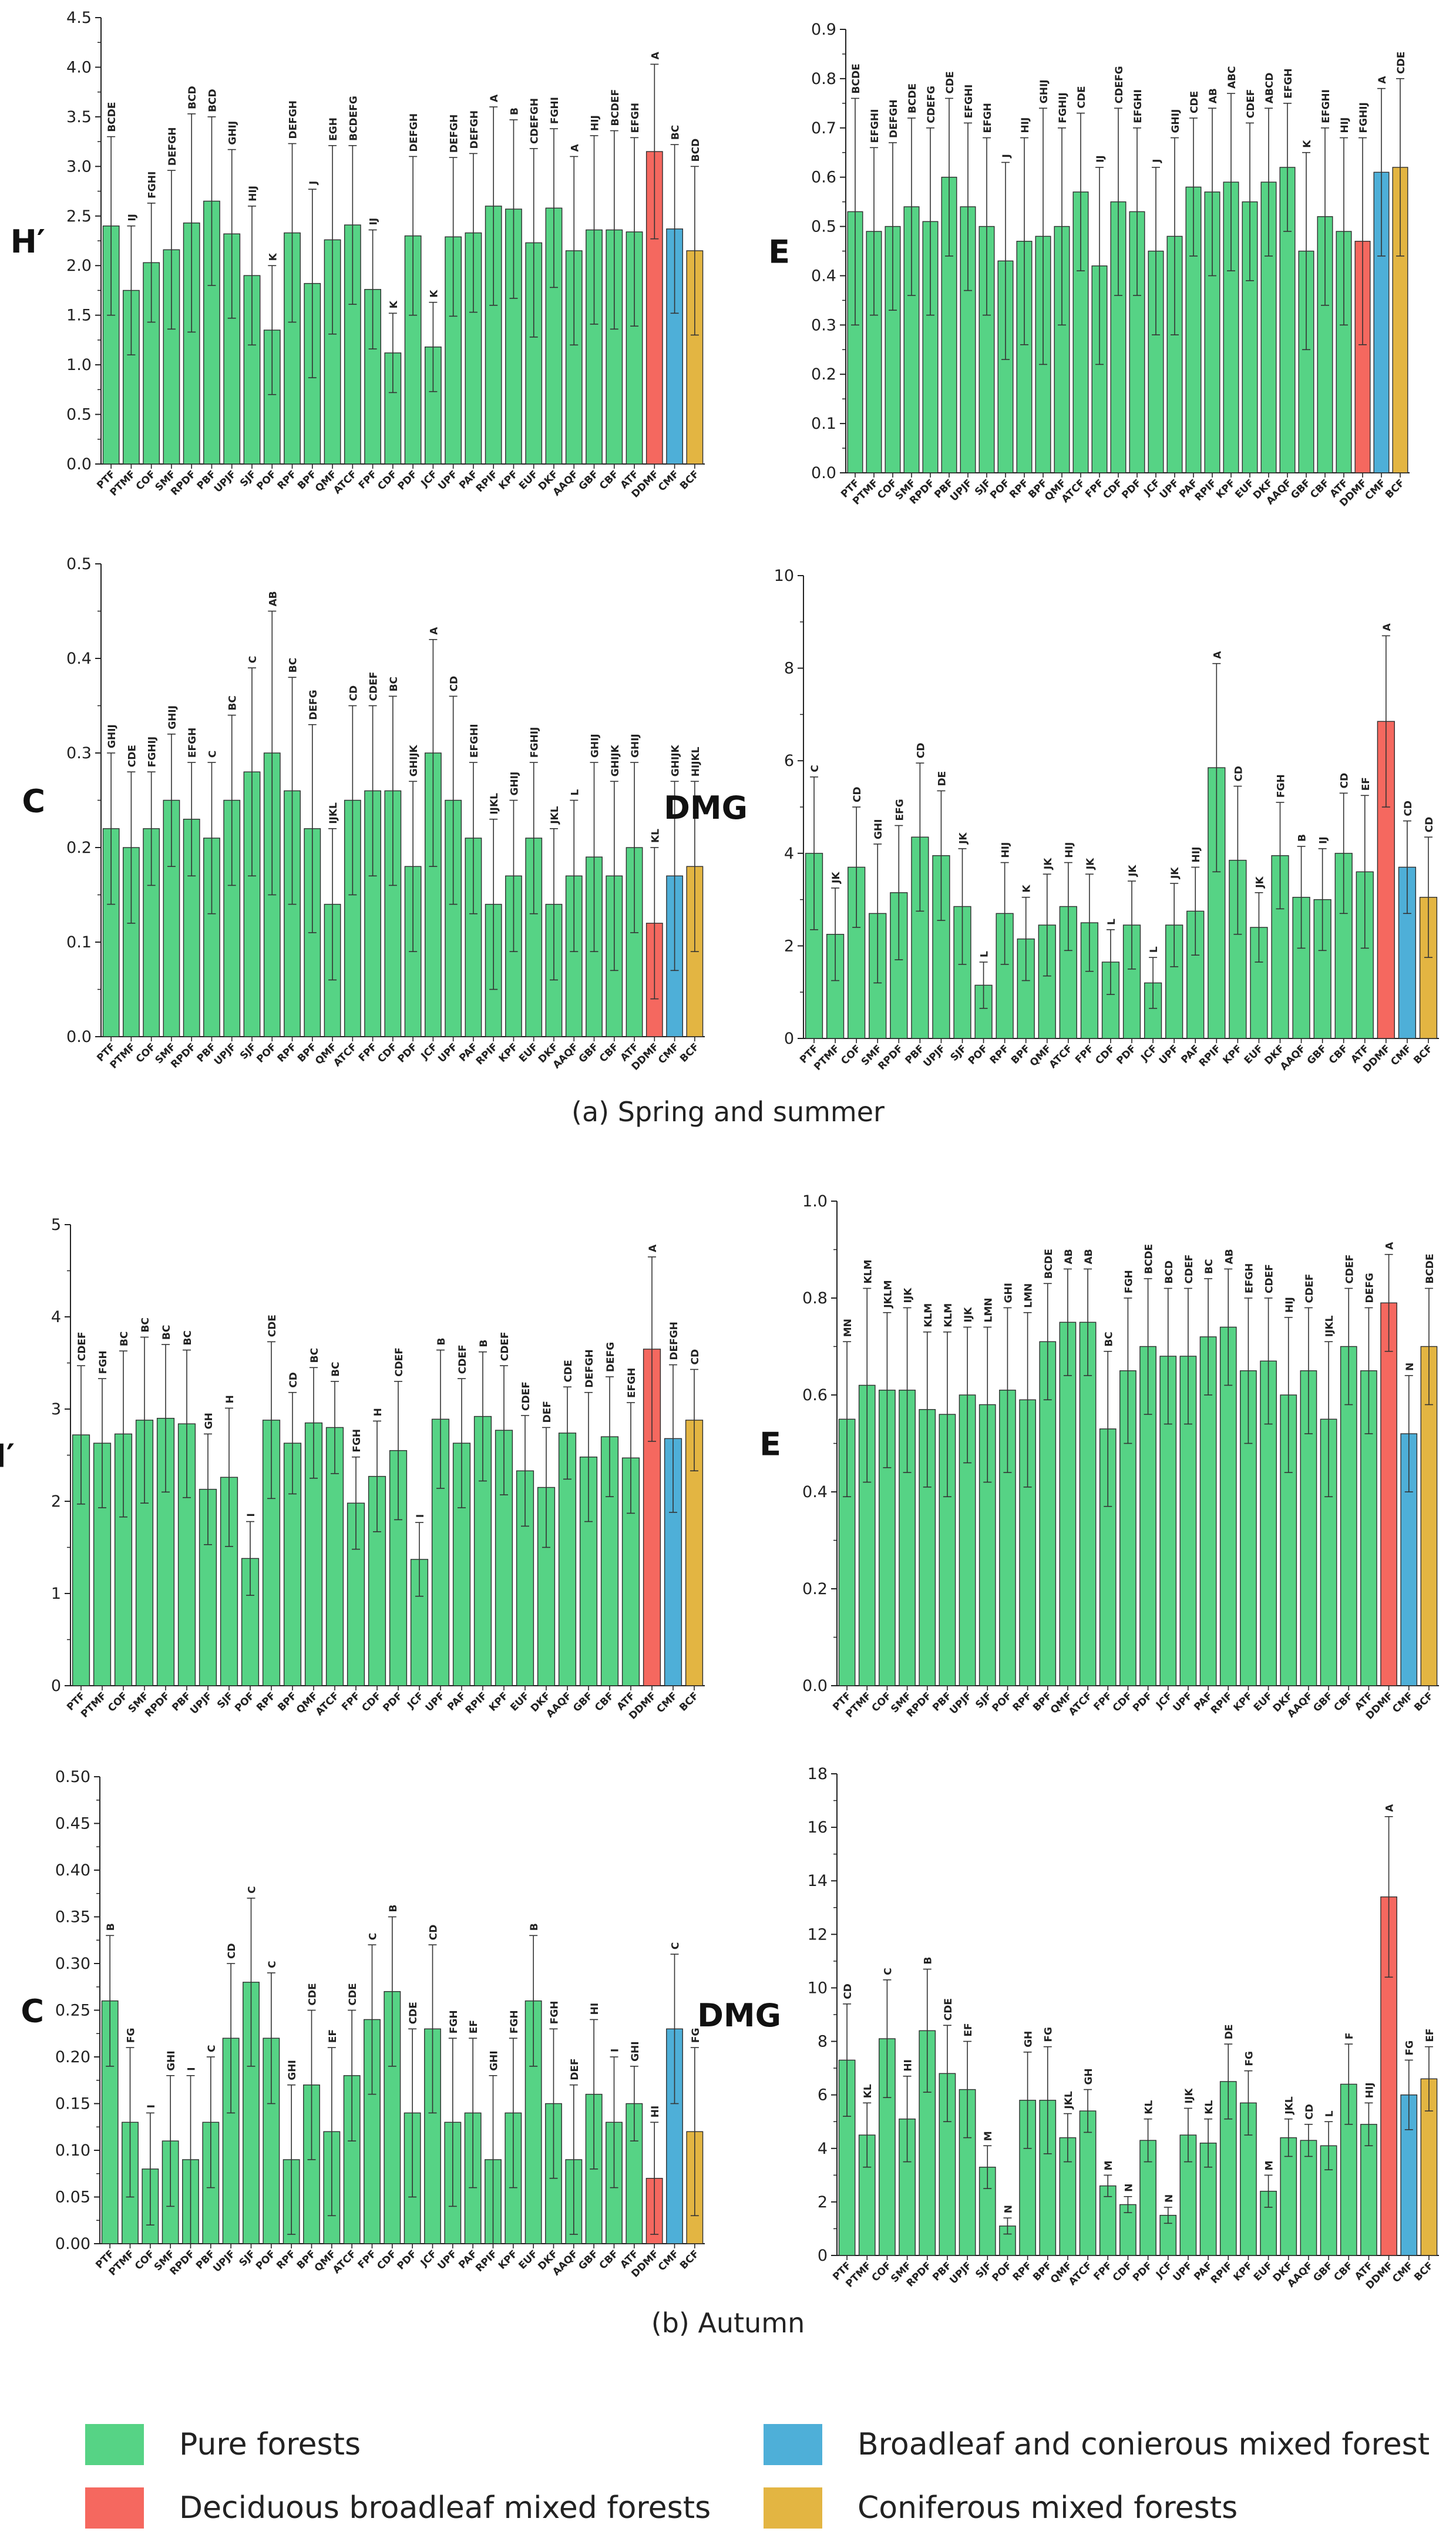  Describe the element at coordinates (79, 216) in the screenshot. I see `y-tick-label: 2.5` at that location.